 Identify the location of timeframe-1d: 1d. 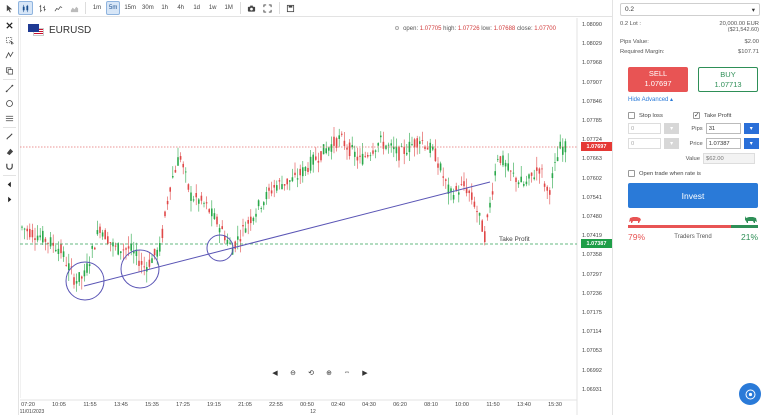
(197, 8).